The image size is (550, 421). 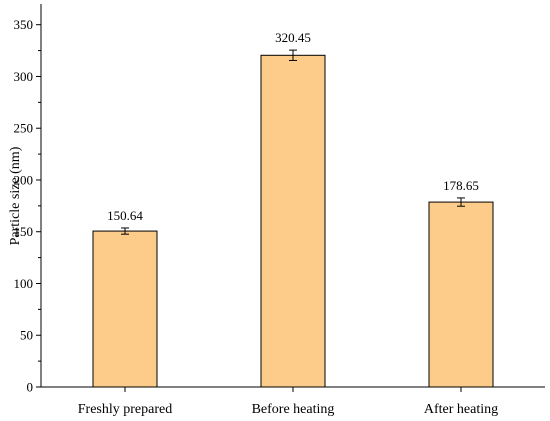 What do you see at coordinates (125, 409) in the screenshot?
I see `x-tick-label: Freshly prepared` at bounding box center [125, 409].